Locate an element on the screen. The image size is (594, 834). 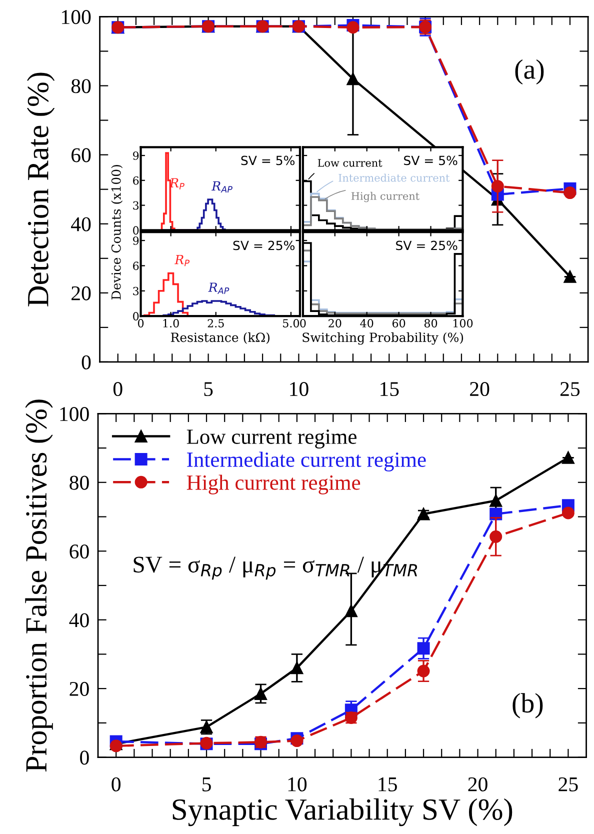
x-tick-label: 5.0 is located at coordinates (291, 323).